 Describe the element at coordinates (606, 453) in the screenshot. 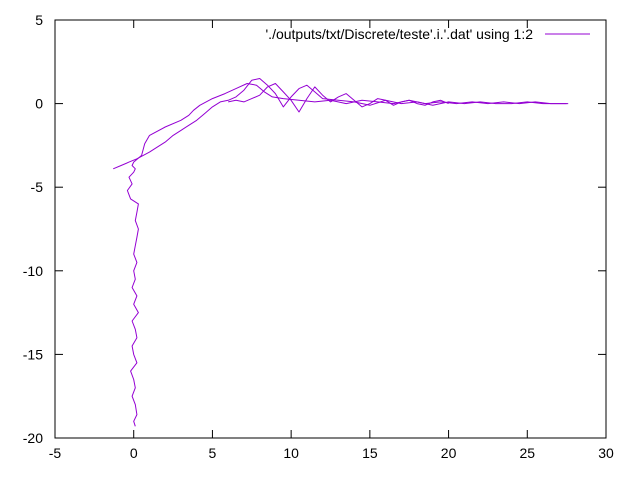

I see `x-tick-label: 30` at that location.